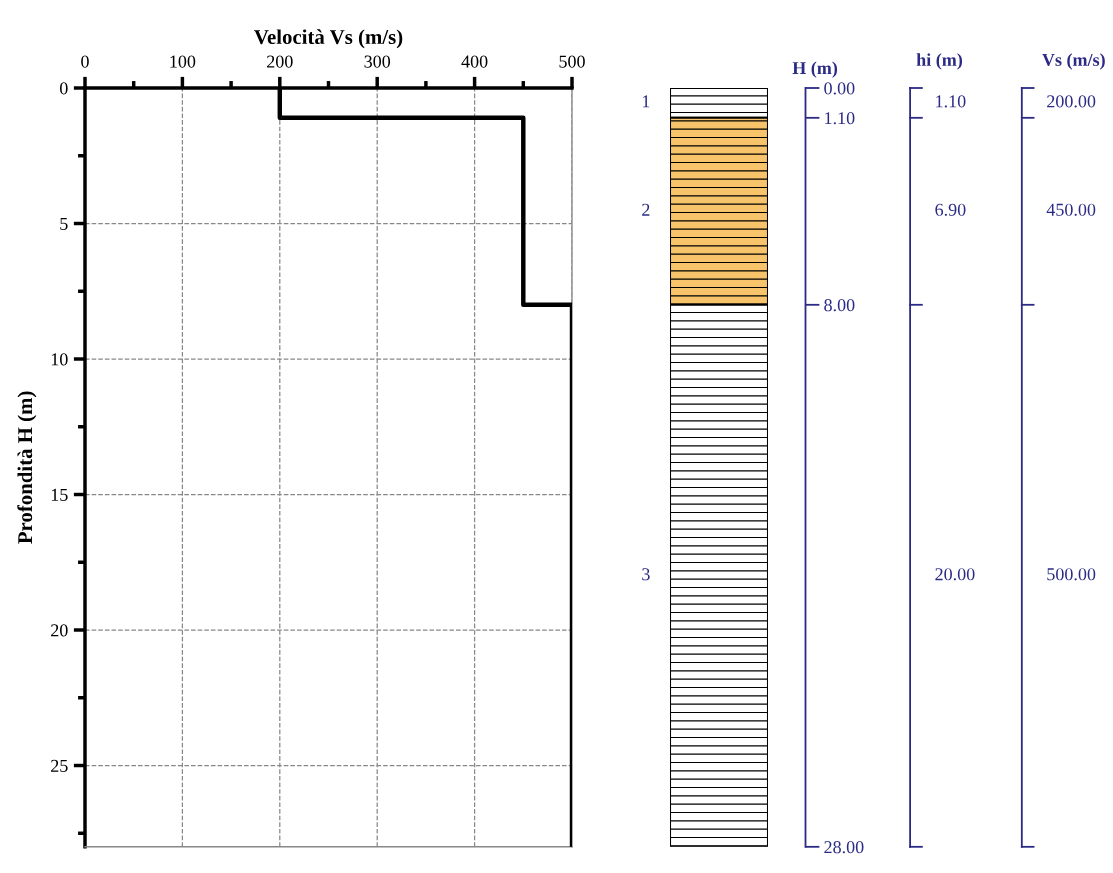 The image size is (1113, 873). Describe the element at coordinates (59, 494) in the screenshot. I see `y-tick-label: 15` at that location.